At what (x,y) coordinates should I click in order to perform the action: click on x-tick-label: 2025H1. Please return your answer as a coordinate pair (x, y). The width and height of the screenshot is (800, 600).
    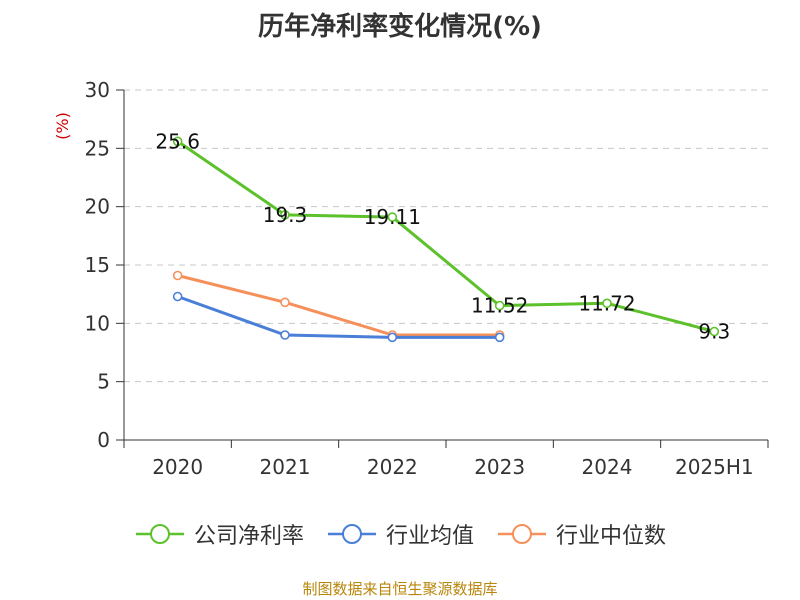
    Looking at the image, I should click on (714, 467).